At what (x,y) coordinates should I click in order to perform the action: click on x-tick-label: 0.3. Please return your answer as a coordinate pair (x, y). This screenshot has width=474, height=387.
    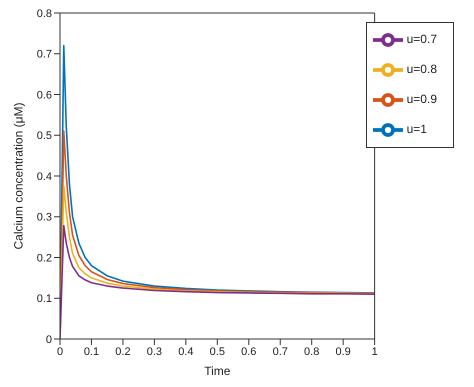
    Looking at the image, I should click on (154, 352).